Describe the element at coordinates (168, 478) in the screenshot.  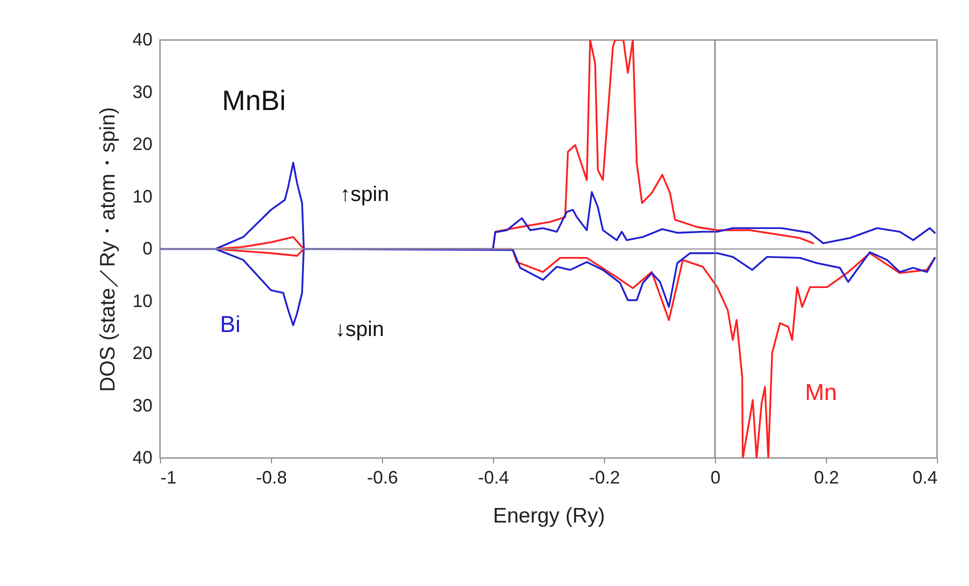
I see `x-tick-label: -1` at that location.